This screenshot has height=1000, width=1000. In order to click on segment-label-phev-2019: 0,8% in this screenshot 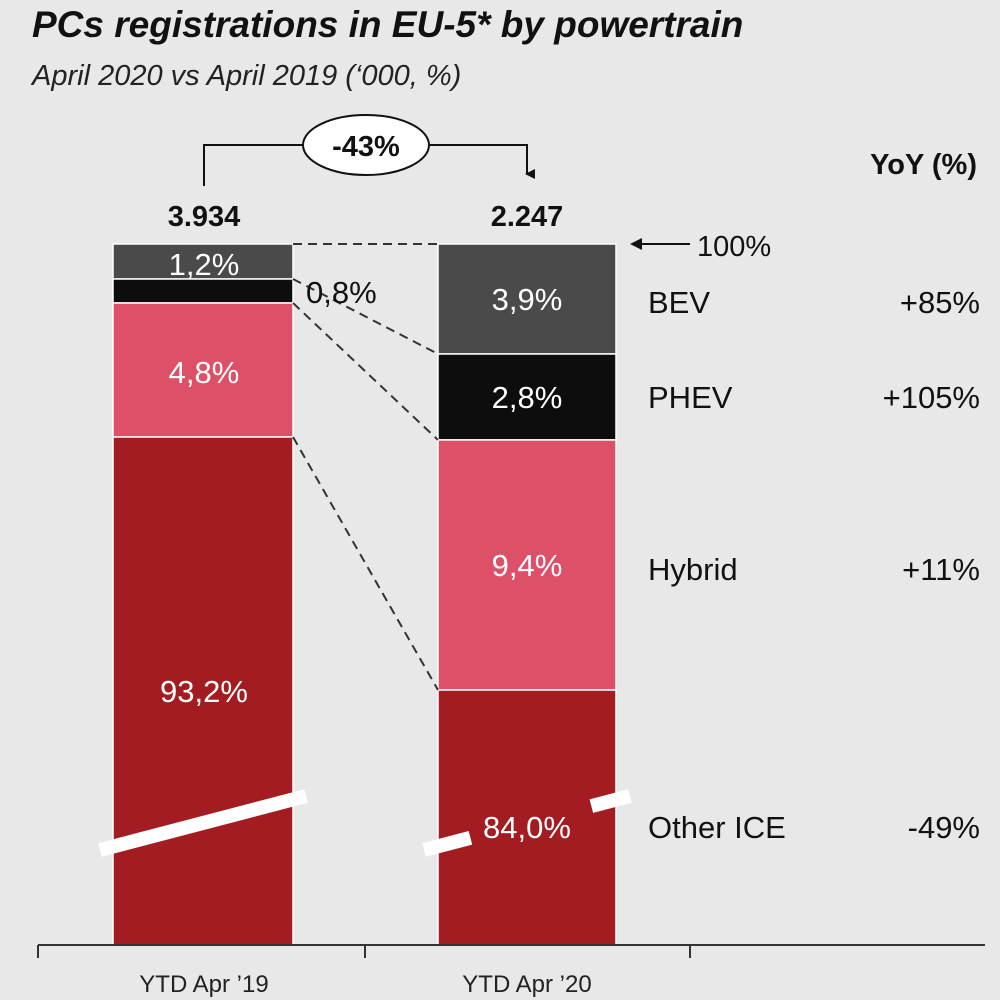, I will do `click(341, 292)`.